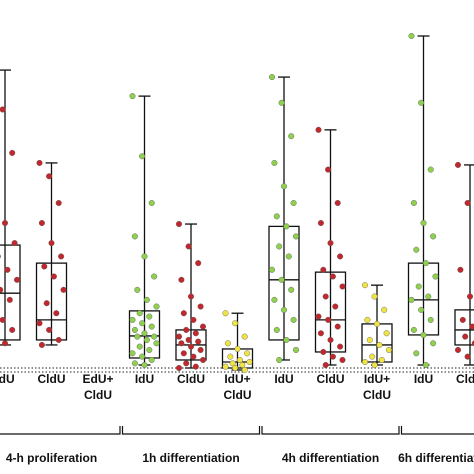 The image size is (474, 474). Describe the element at coordinates (436, 458) in the screenshot. I see `group-label: 6h differentiation` at that location.